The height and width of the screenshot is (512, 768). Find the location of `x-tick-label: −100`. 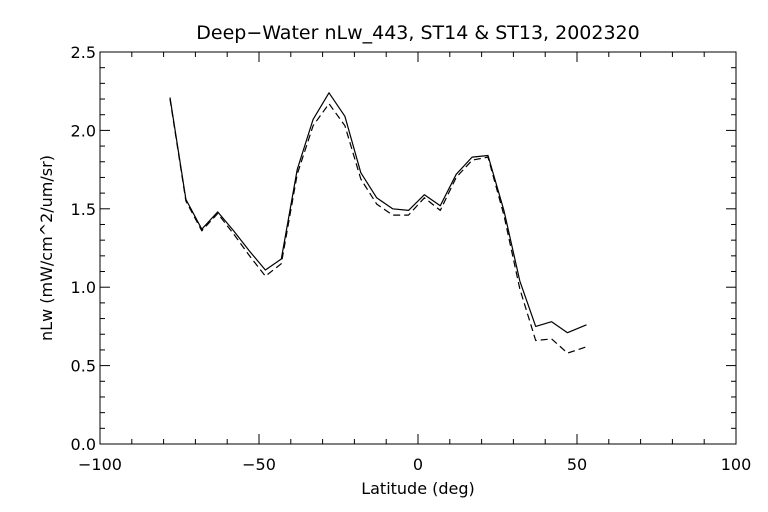

x-tick-label: −100 is located at coordinates (100, 464).